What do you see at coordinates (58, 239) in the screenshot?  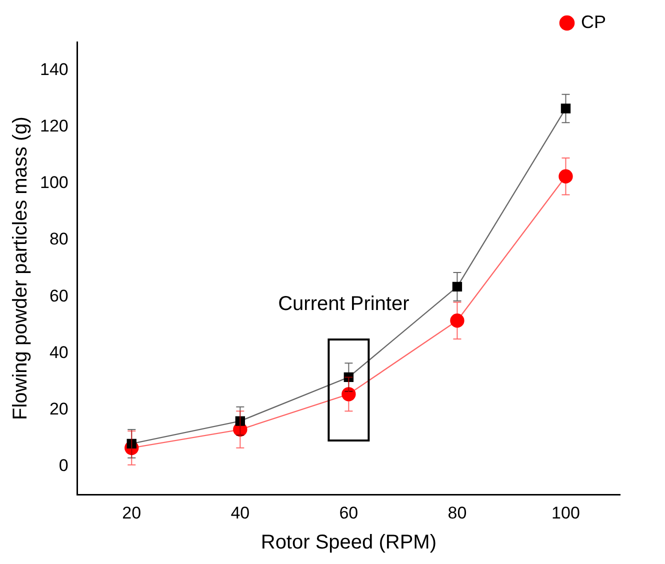 I see `y-tick-label: 80` at bounding box center [58, 239].